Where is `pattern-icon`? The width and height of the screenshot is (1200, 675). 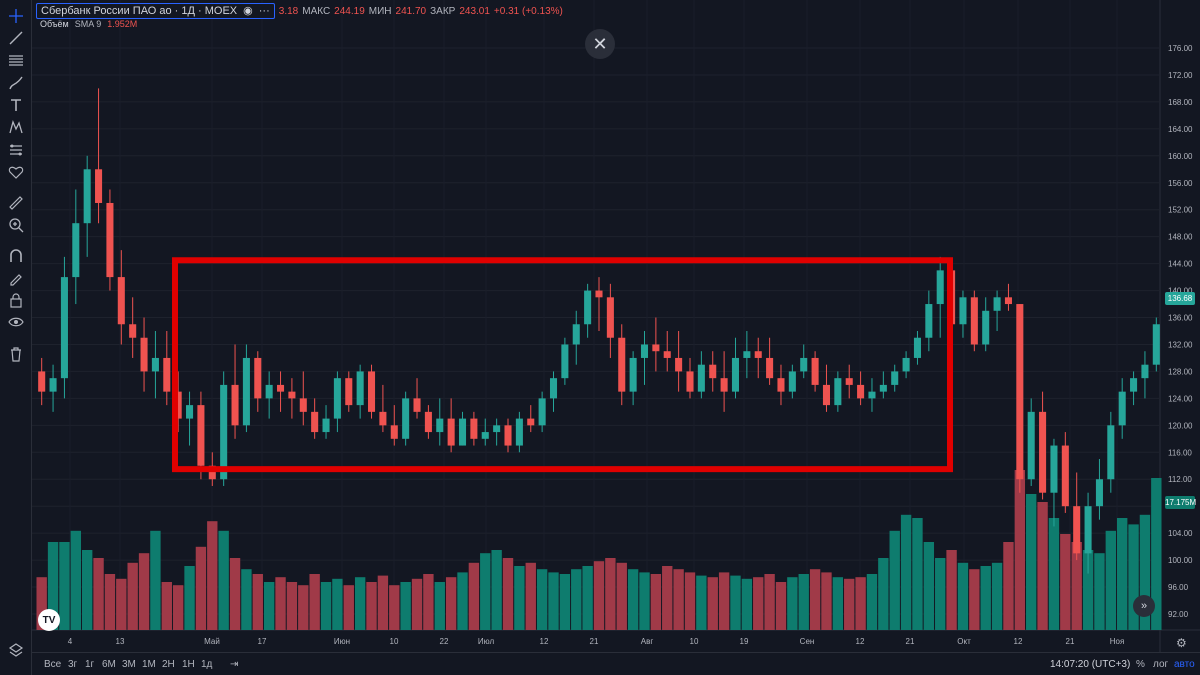
pattern-icon is located at coordinates (16, 127).